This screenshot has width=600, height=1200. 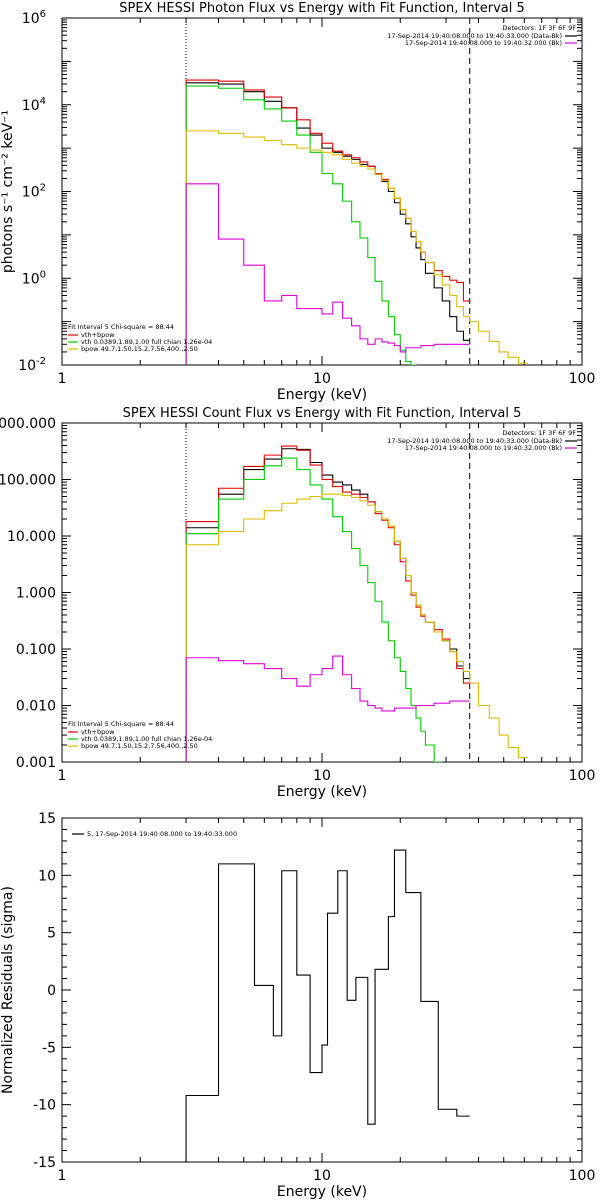 I want to click on y-tick-label: -10, so click(x=44, y=1106).